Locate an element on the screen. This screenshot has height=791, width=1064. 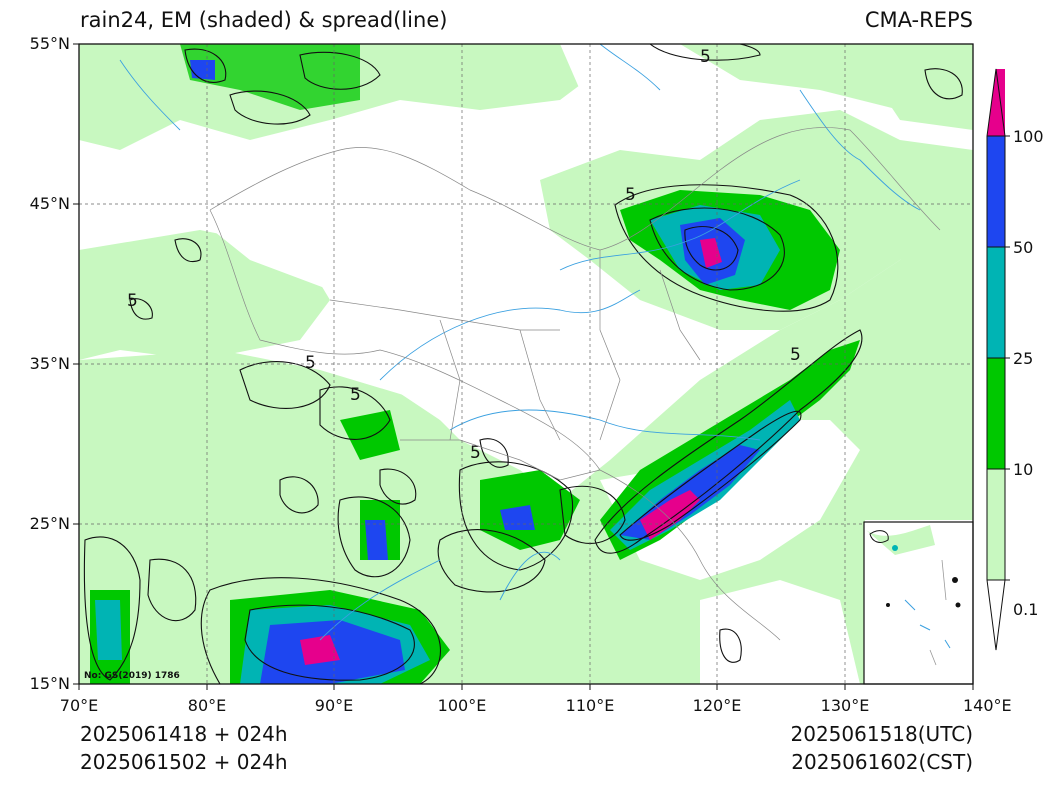
map-title: rain24, EM (shaded) & spread(line) is located at coordinates (264, 20).